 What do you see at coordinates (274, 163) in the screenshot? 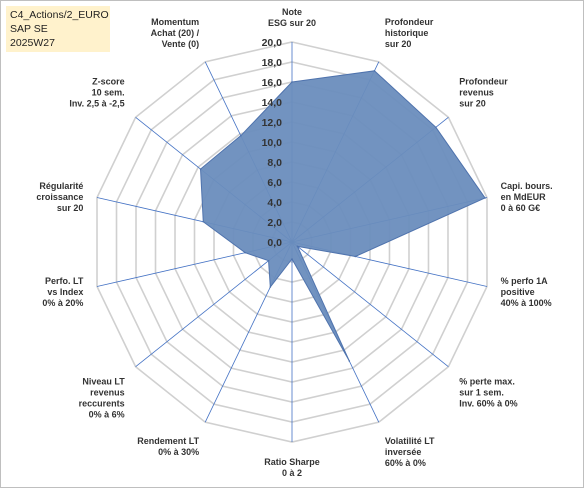
I see `tick-label: 8,0` at bounding box center [274, 163].